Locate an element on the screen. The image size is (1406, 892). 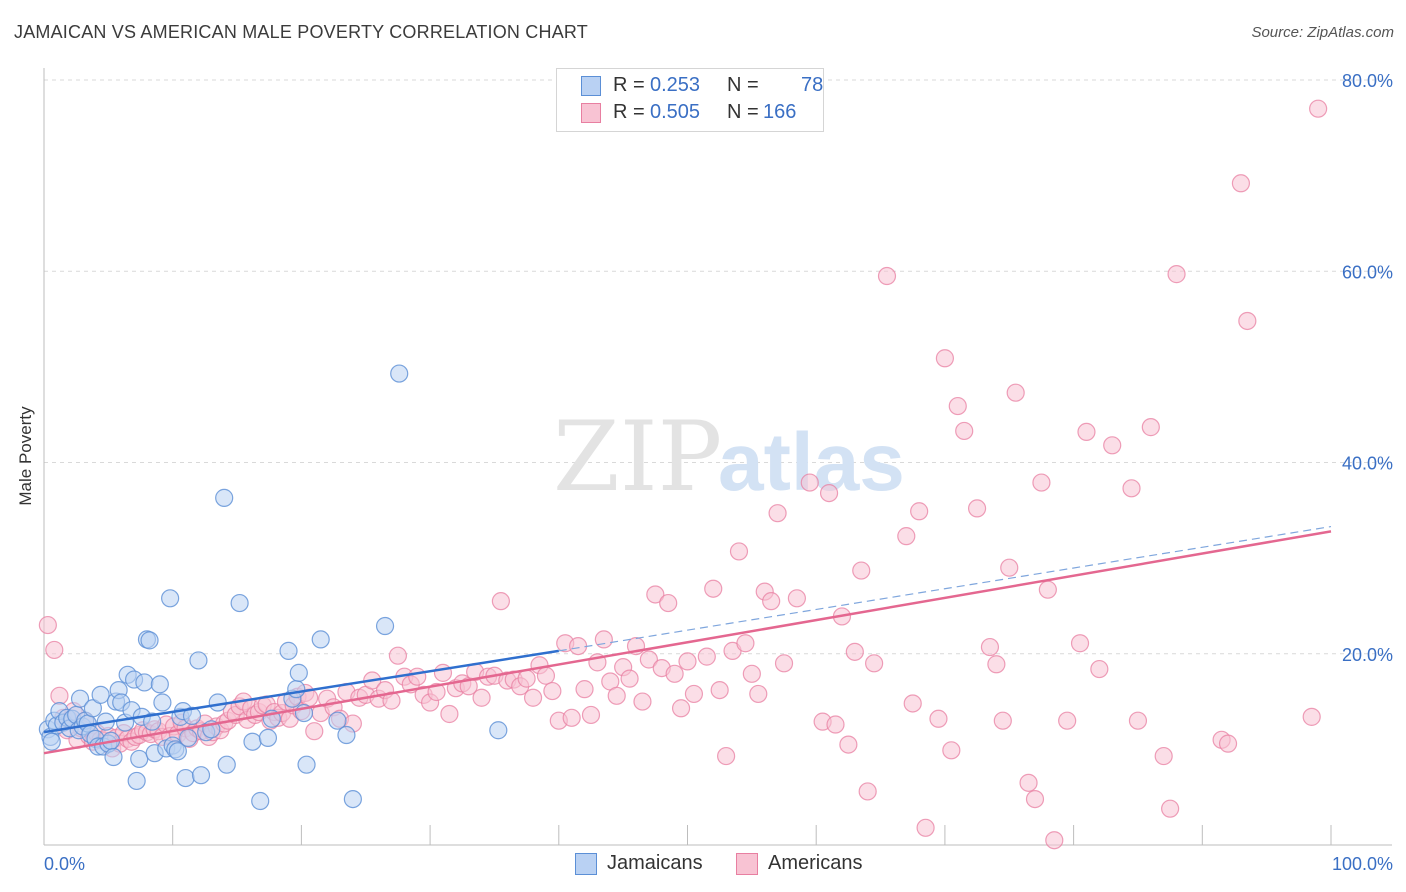
americans-swatch is located at coordinates (591, 113).